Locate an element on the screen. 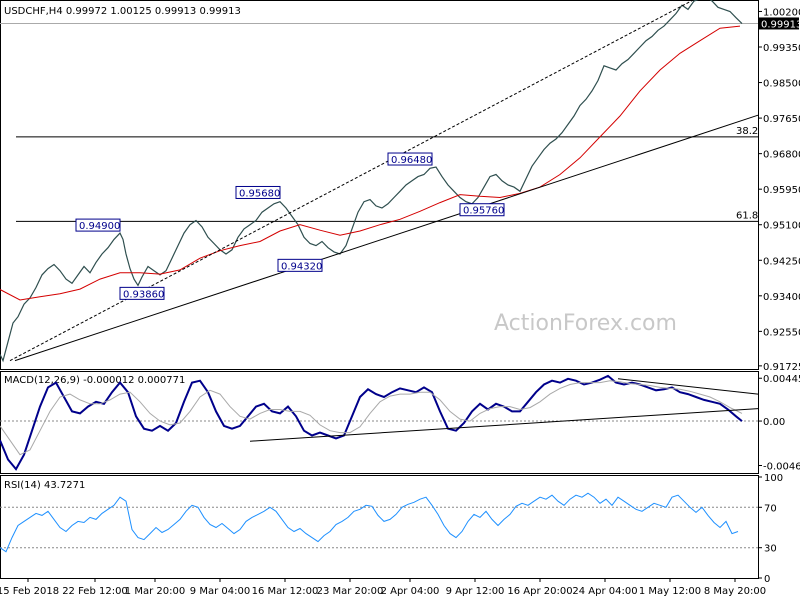 This screenshot has height=600, width=800. x-tick-label: 15 Feb 2018 is located at coordinates (29, 591).